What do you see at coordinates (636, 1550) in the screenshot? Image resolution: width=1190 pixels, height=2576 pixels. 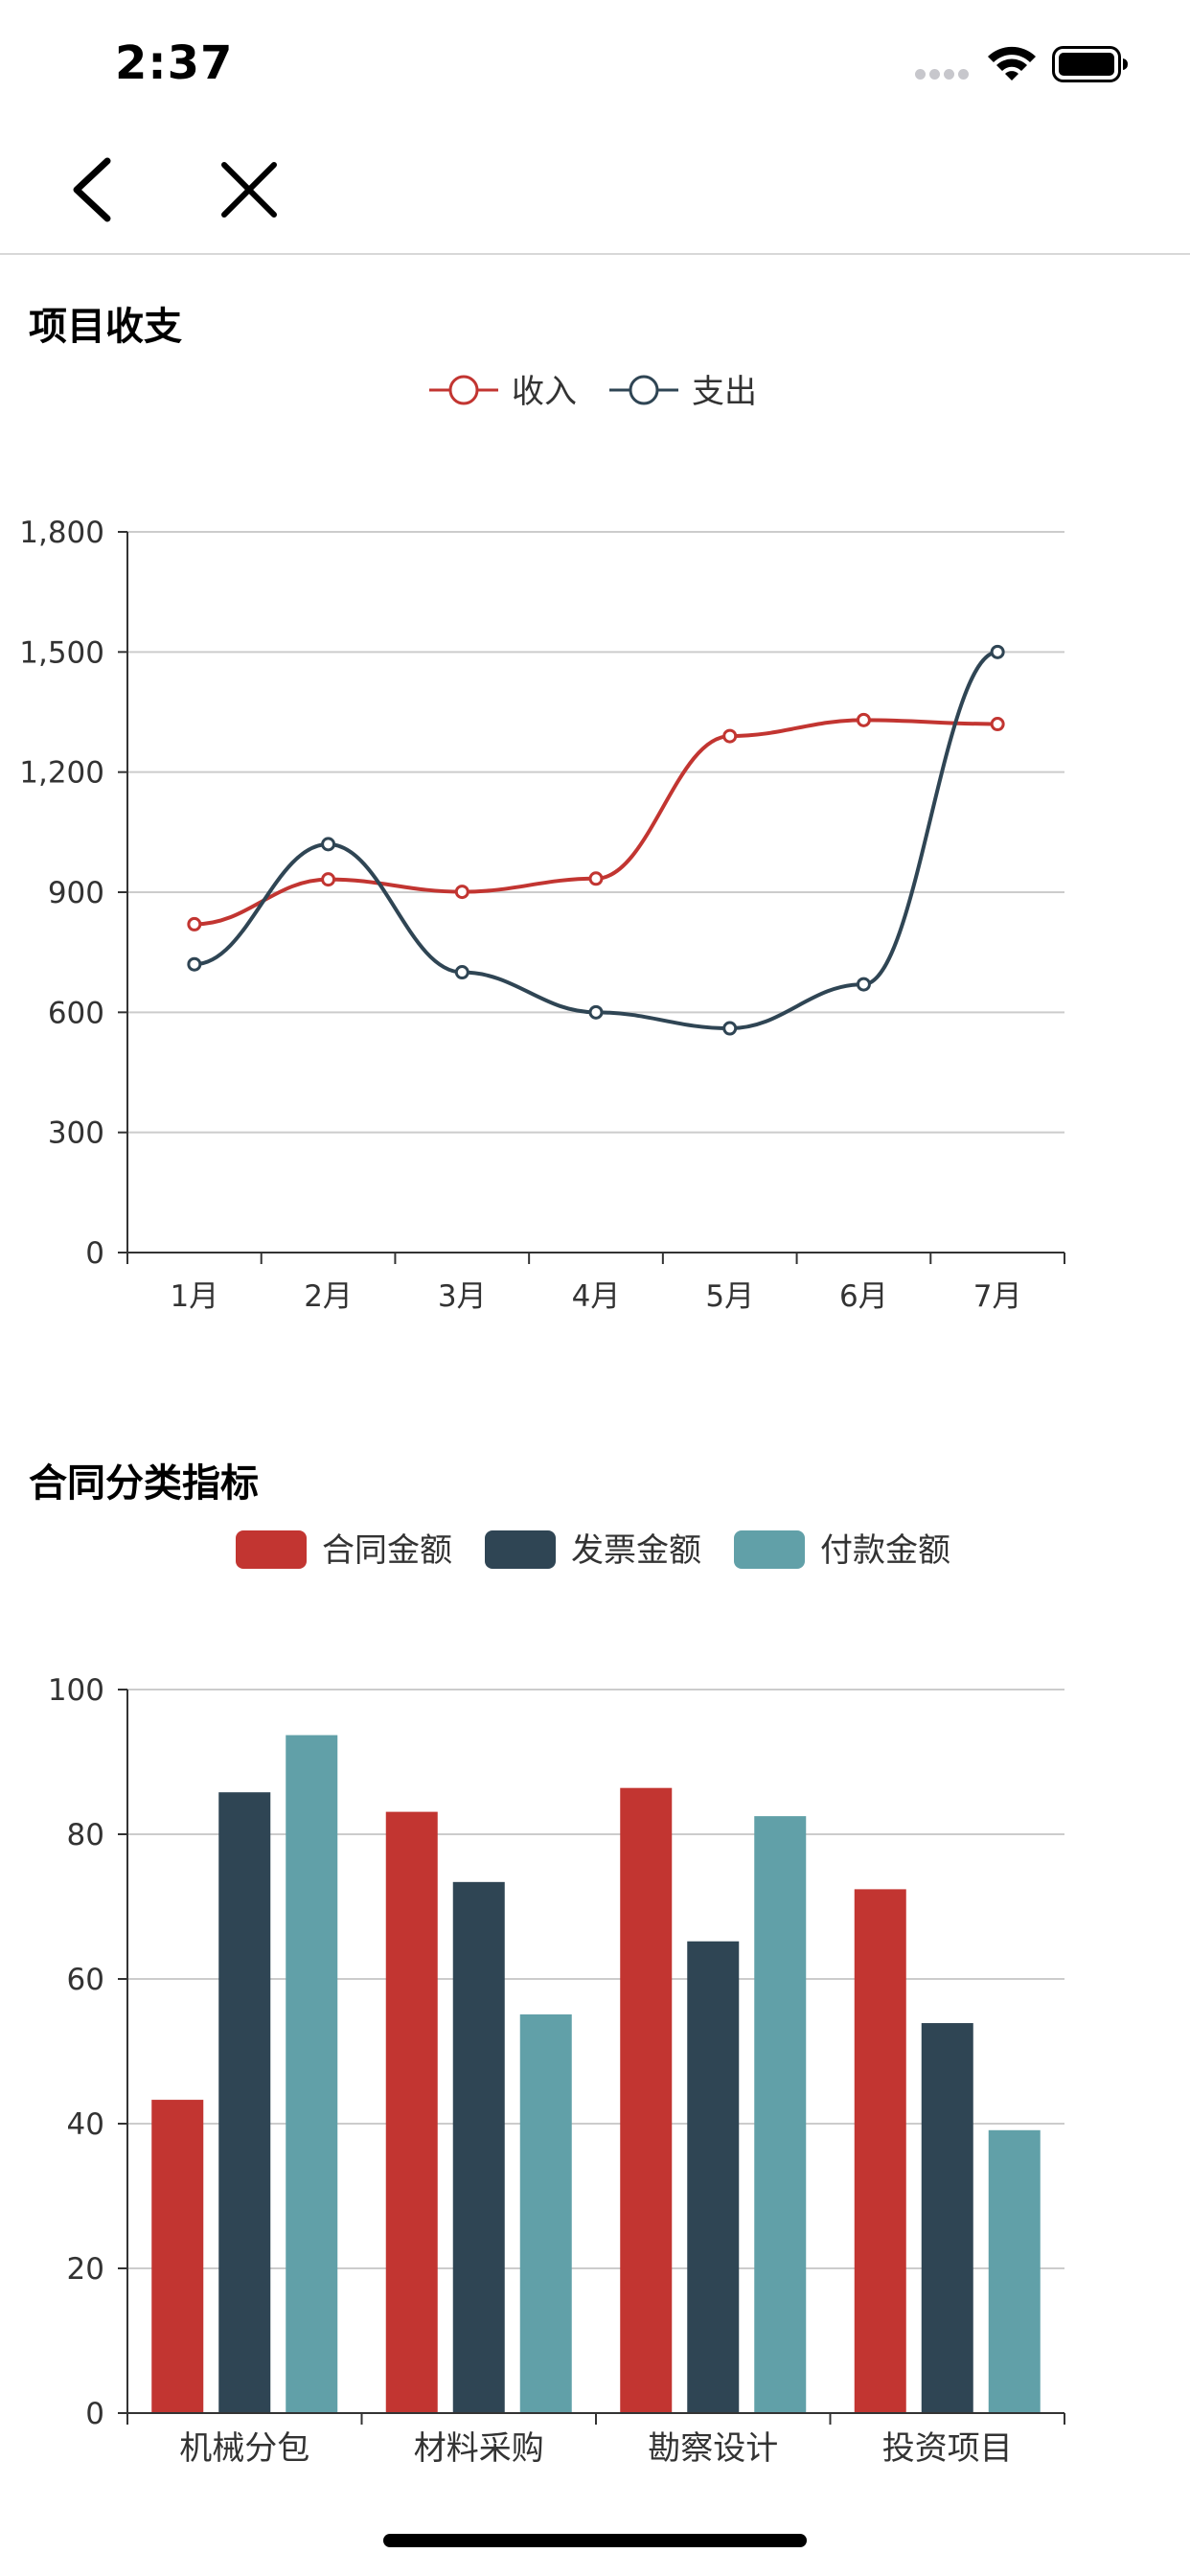 I see `legend-label-1: 发票金额` at bounding box center [636, 1550].